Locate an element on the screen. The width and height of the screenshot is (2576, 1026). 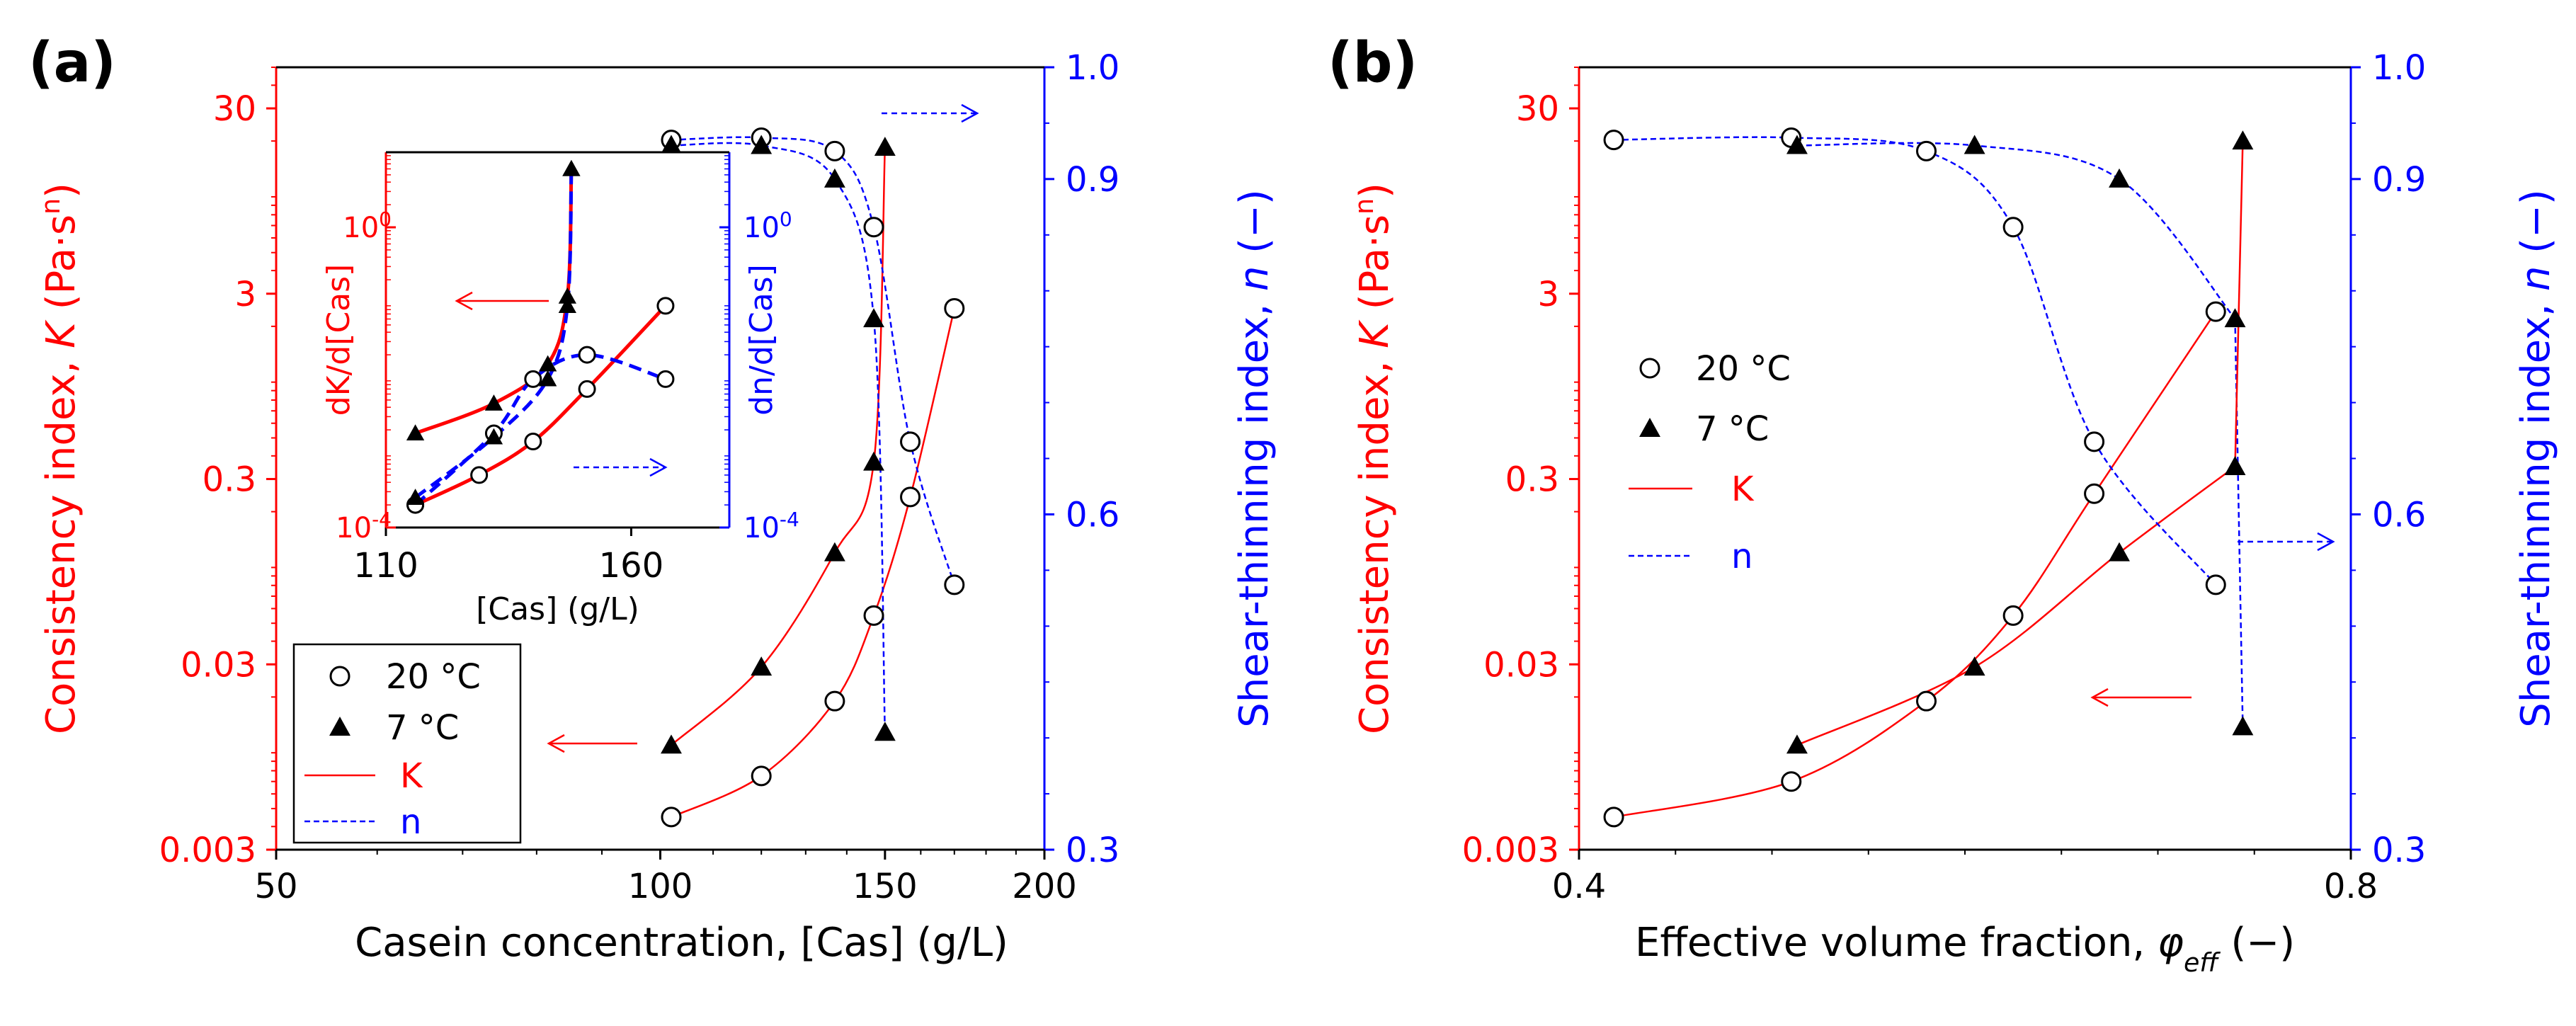
right-axis-title-part: (−) is located at coordinates (2536, 227).